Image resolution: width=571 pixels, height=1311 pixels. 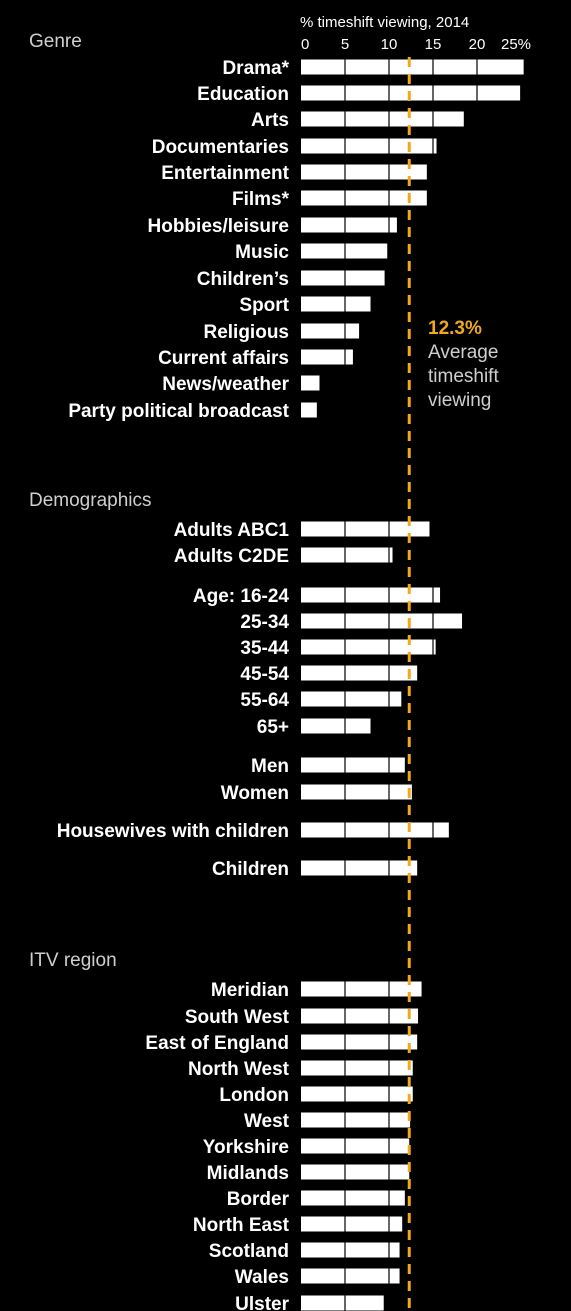 What do you see at coordinates (463, 376) in the screenshot?
I see `average-text-line-2: timeshift` at bounding box center [463, 376].